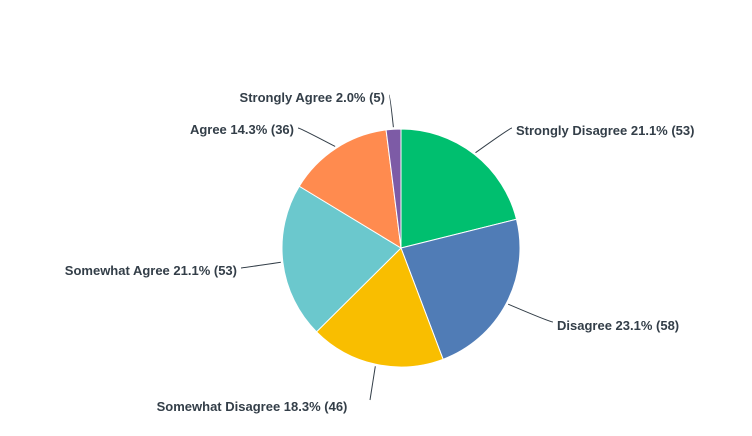  What do you see at coordinates (605, 130) in the screenshot?
I see `slice-label: Strongly Disagree 21.1% (53)` at bounding box center [605, 130].